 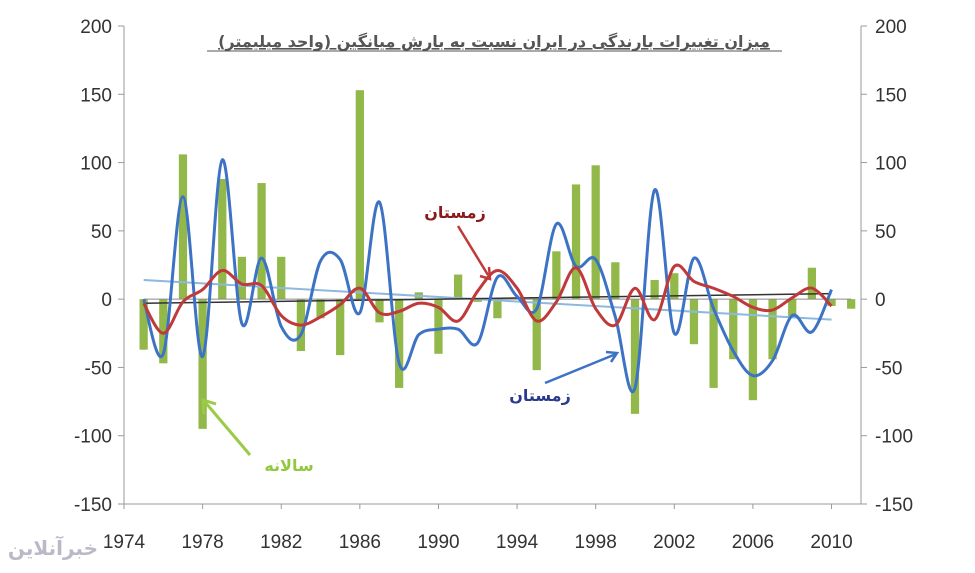 I want to click on annual-arrow-shaft, so click(x=227, y=428).